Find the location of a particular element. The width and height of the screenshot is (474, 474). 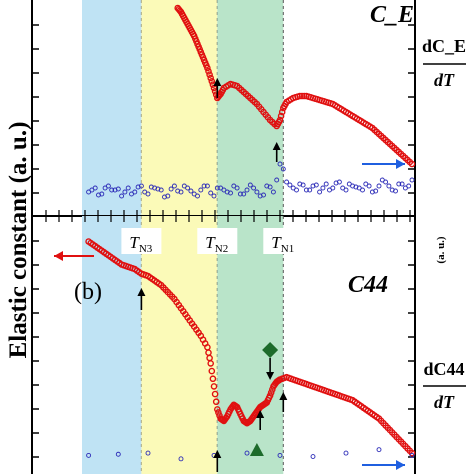

left-axis-arrow-head is located at coordinates (58, 256).